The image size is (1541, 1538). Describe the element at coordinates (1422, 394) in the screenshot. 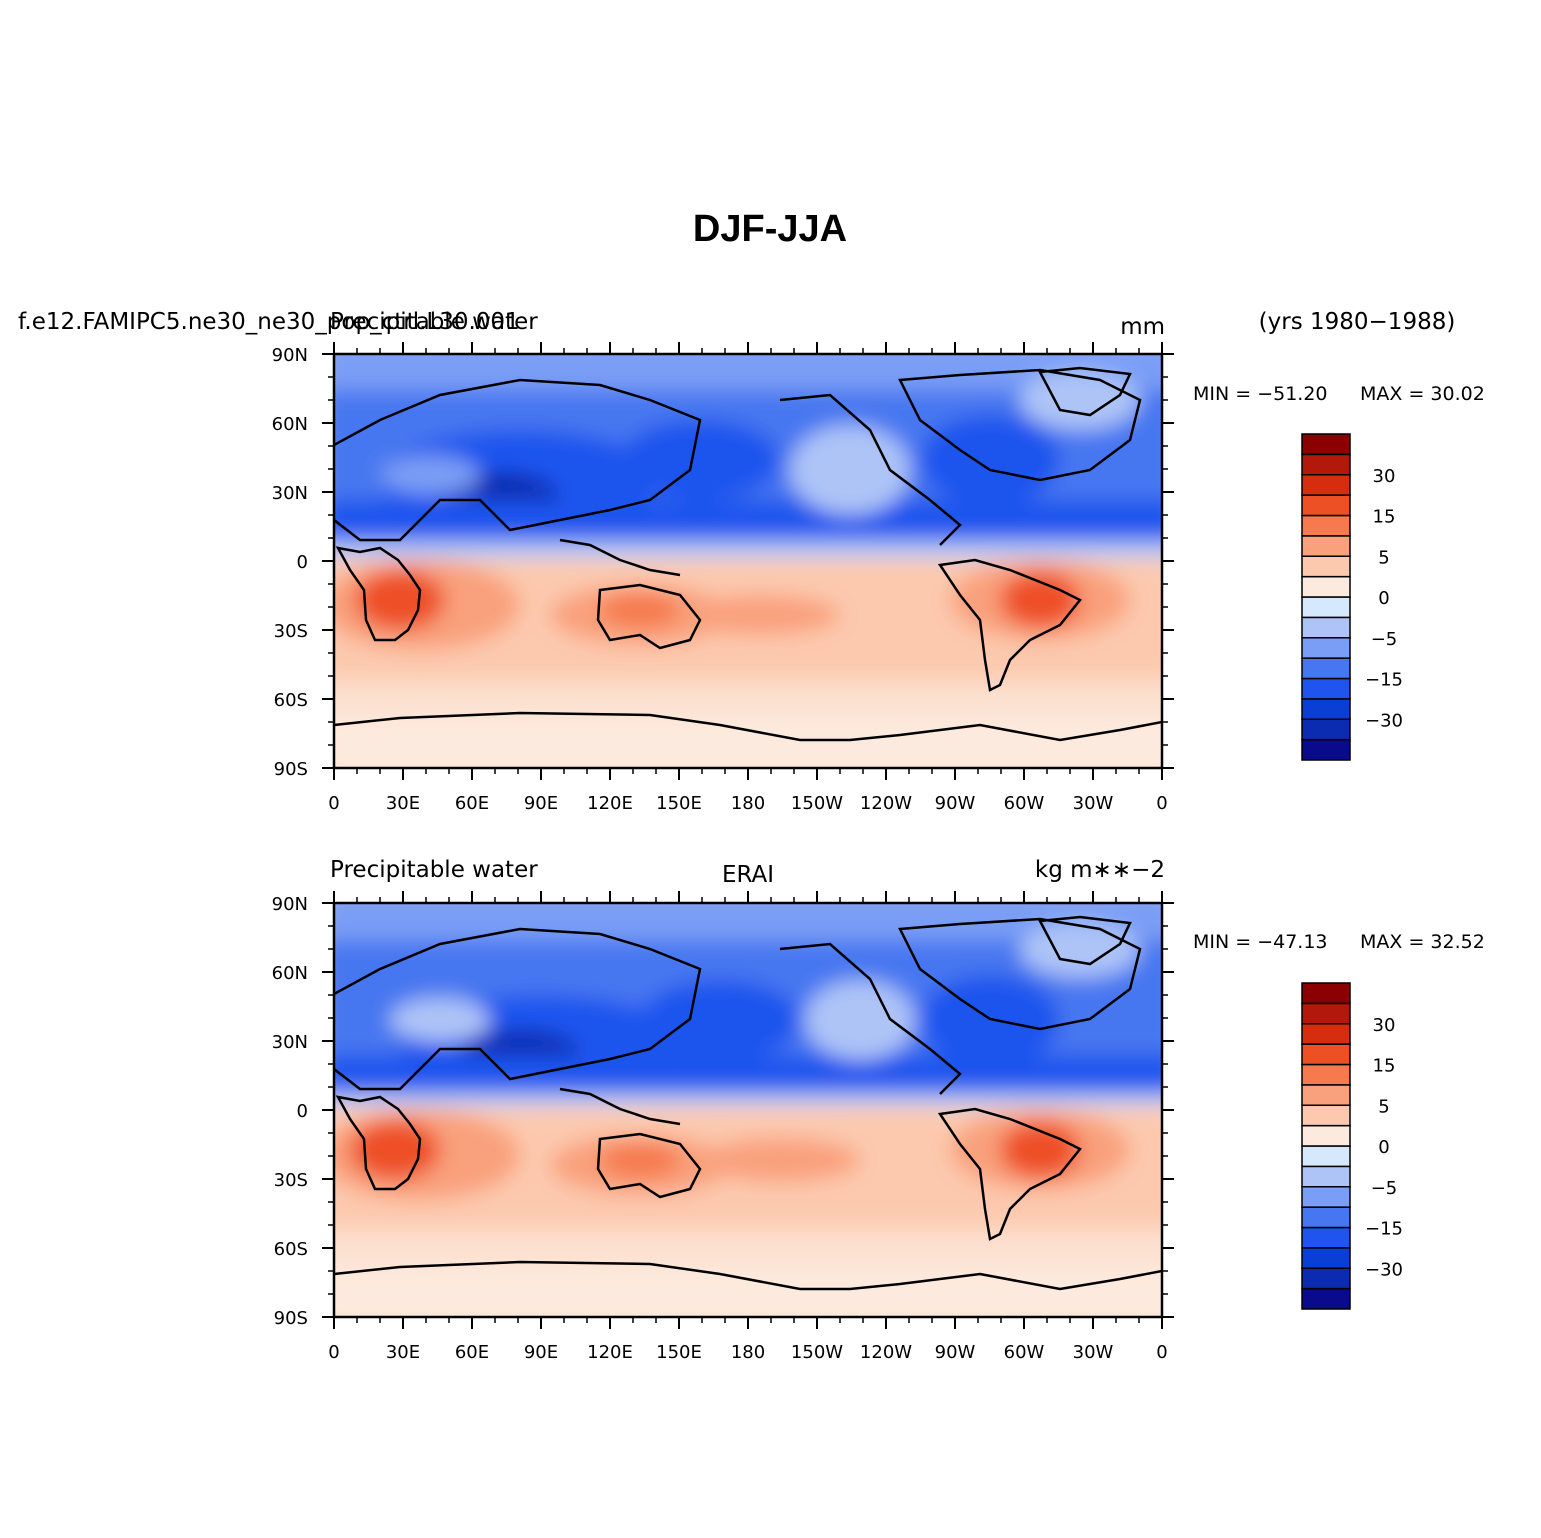

I see `max-label-1: MAX = 30.02` at that location.